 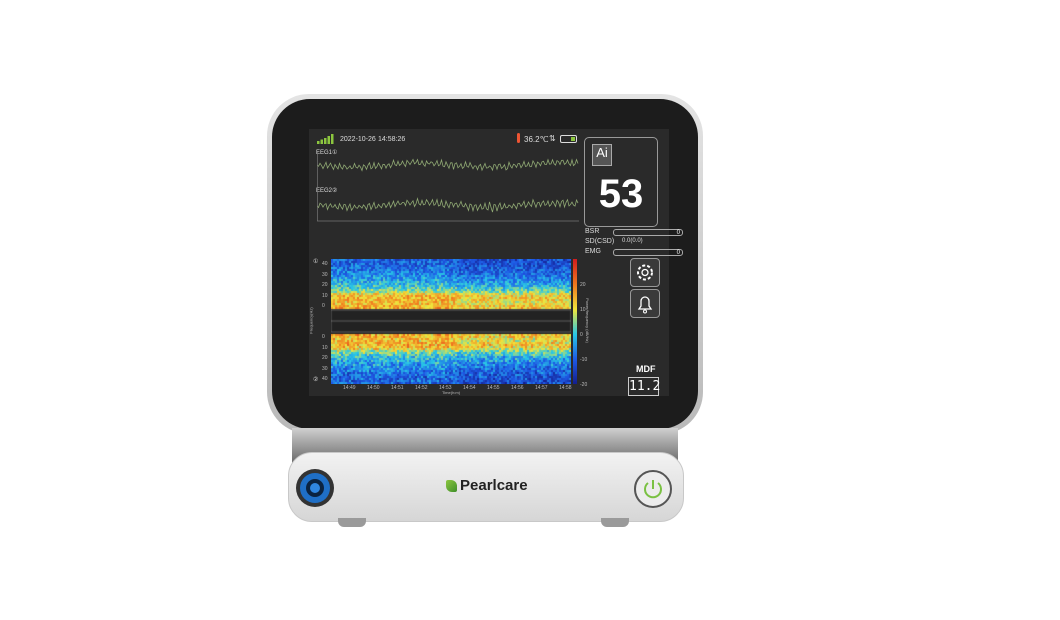 I want to click on settings-button, so click(x=645, y=272).